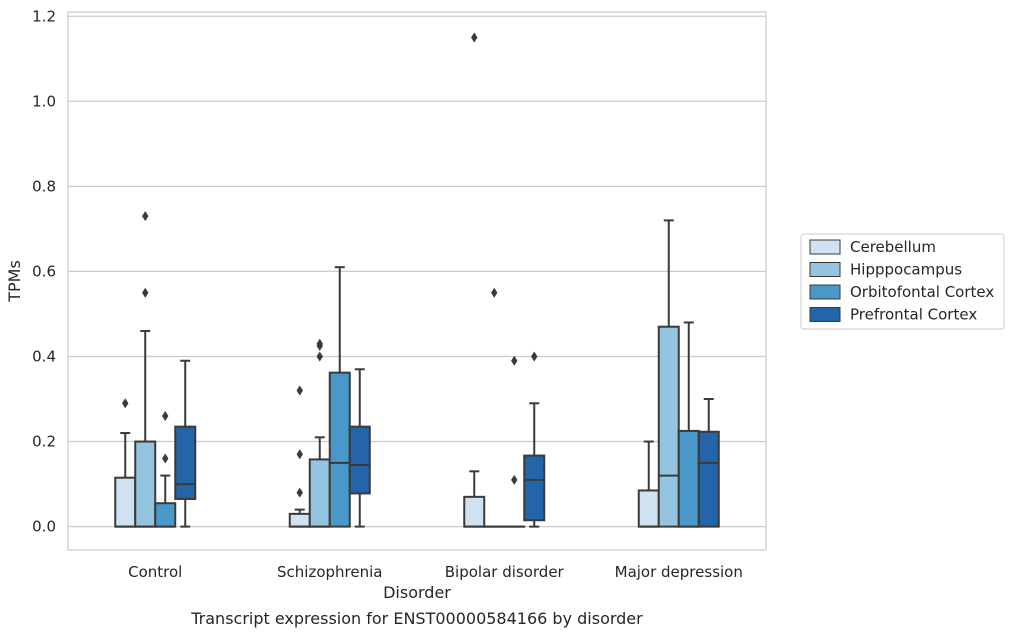 Image resolution: width=1014 pixels, height=637 pixels. I want to click on x-tick-label: Schizophrenia, so click(329, 572).